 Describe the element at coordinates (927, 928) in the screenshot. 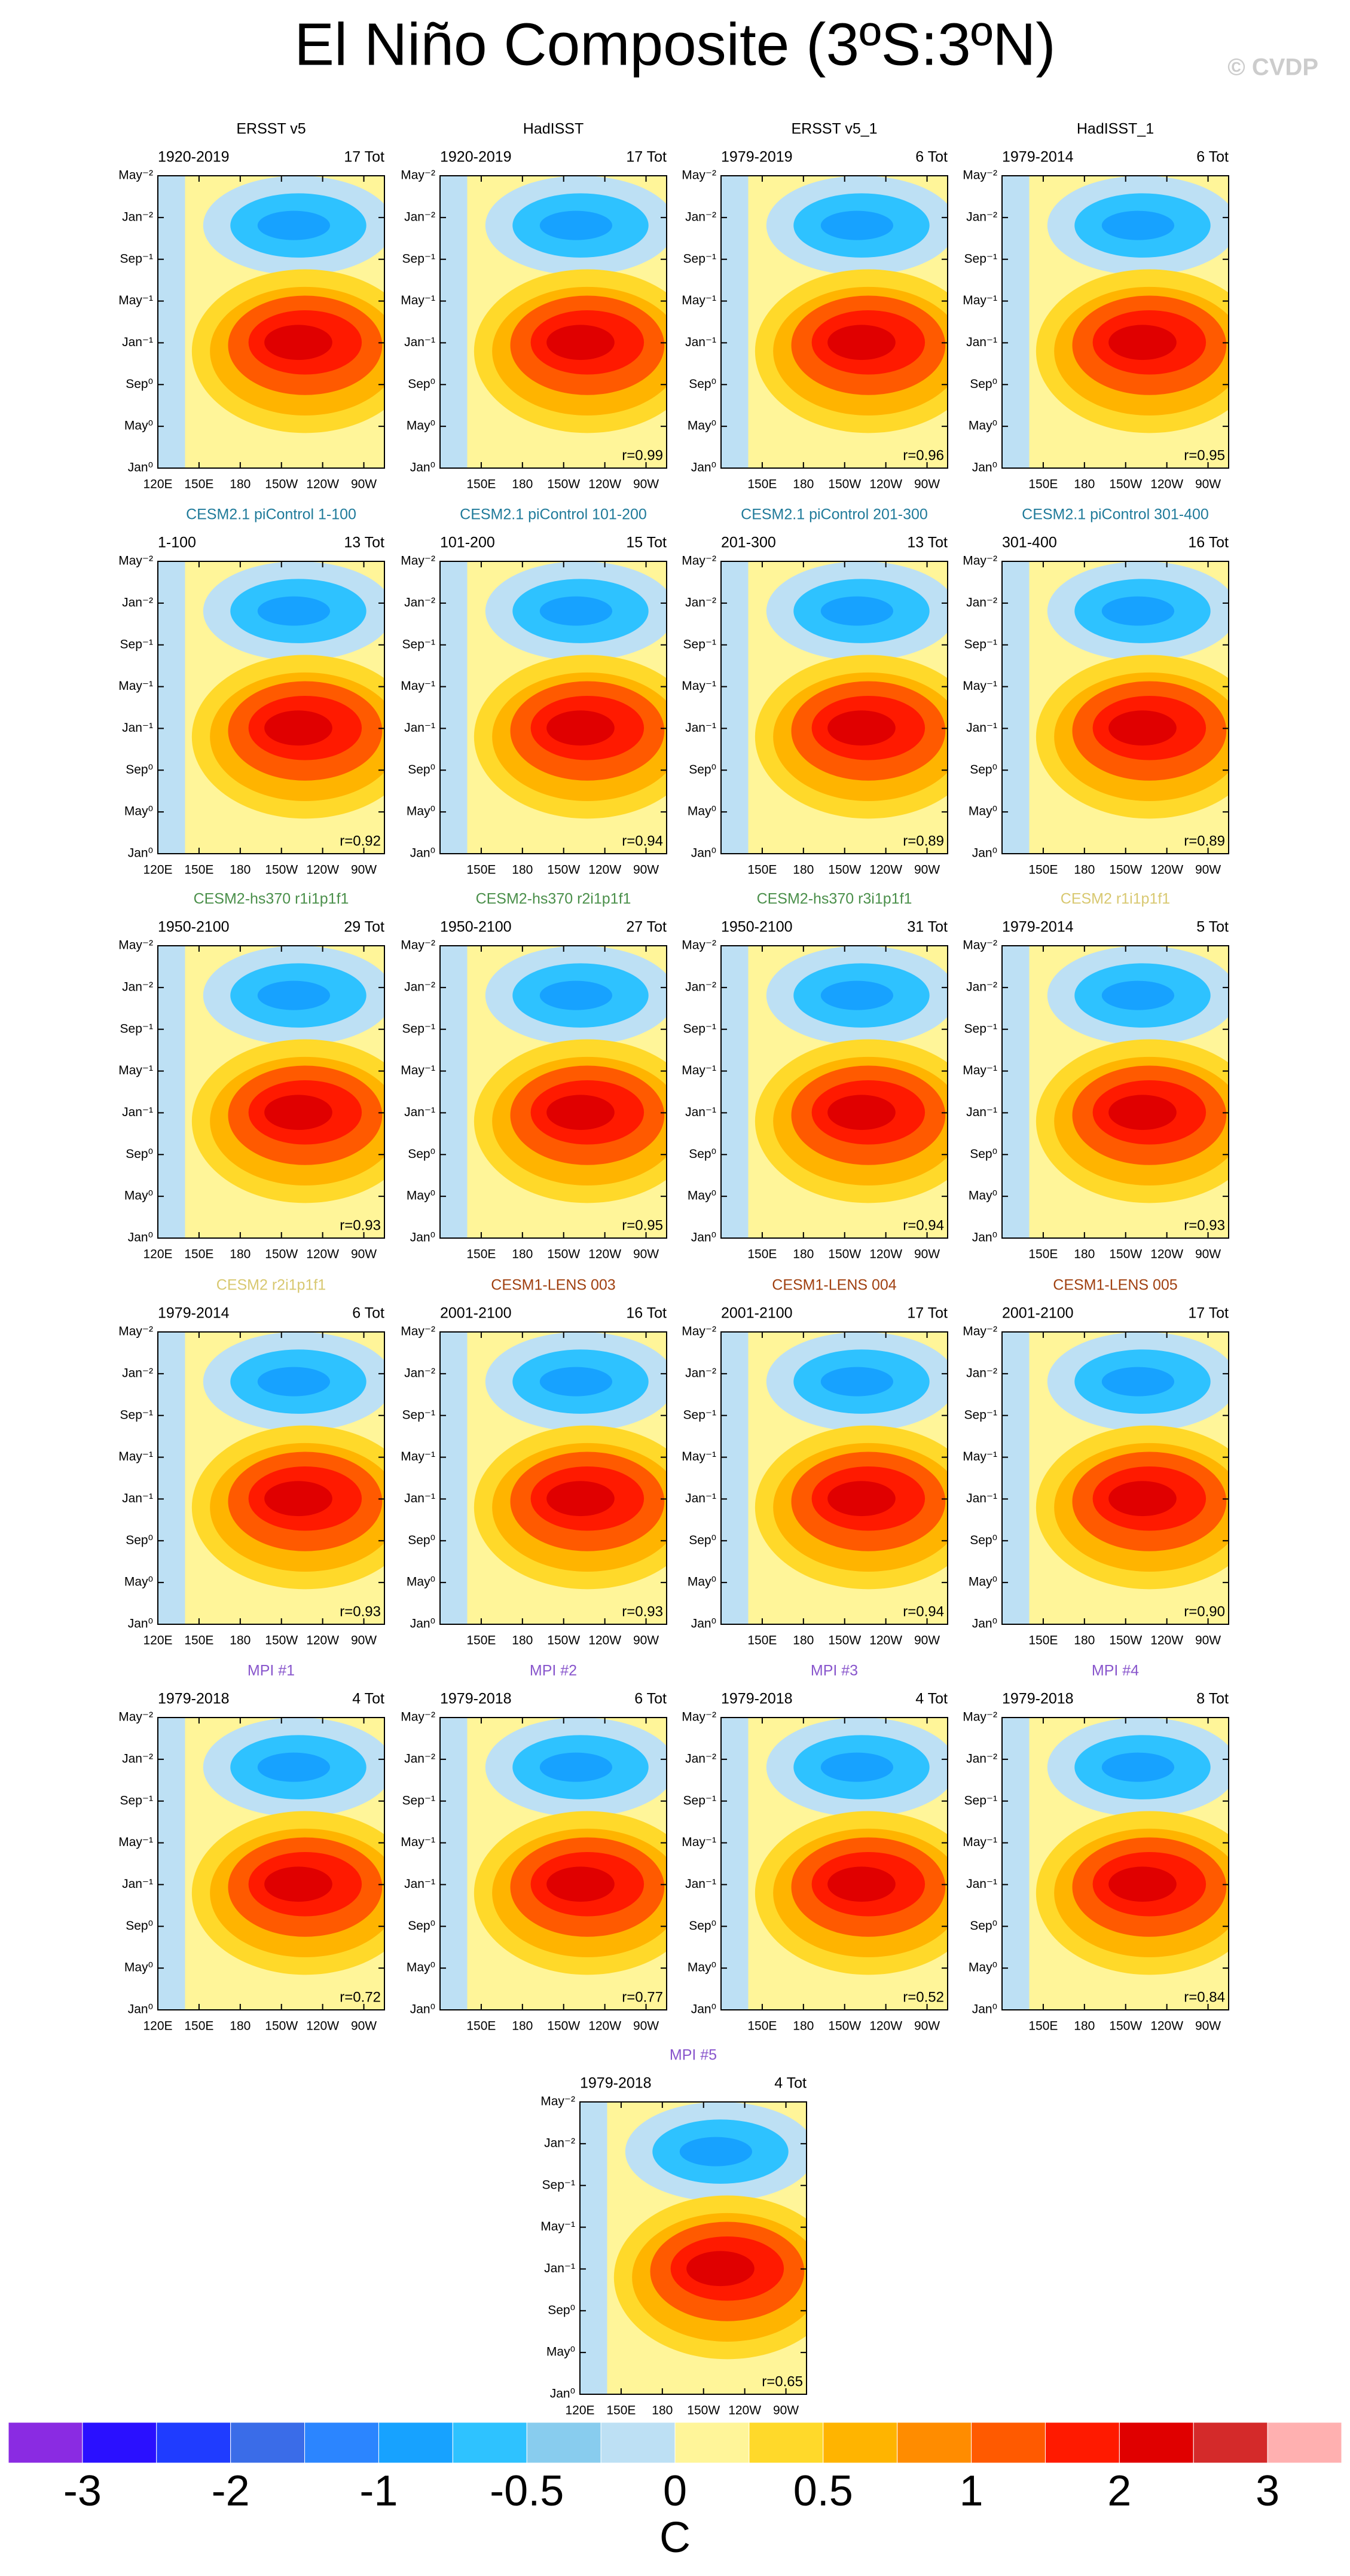

I see `panel-right-label: 31 Tot` at that location.